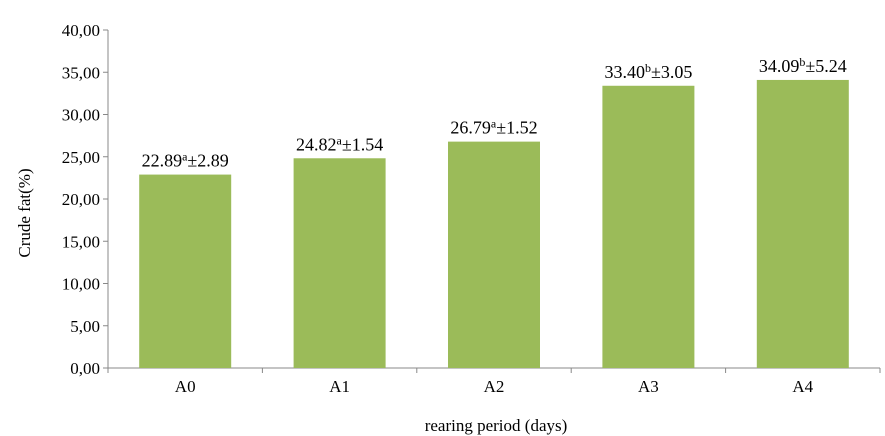 This screenshot has width=885, height=436. Describe the element at coordinates (81, 157) in the screenshot. I see `y-tick-label: 25,00` at that location.